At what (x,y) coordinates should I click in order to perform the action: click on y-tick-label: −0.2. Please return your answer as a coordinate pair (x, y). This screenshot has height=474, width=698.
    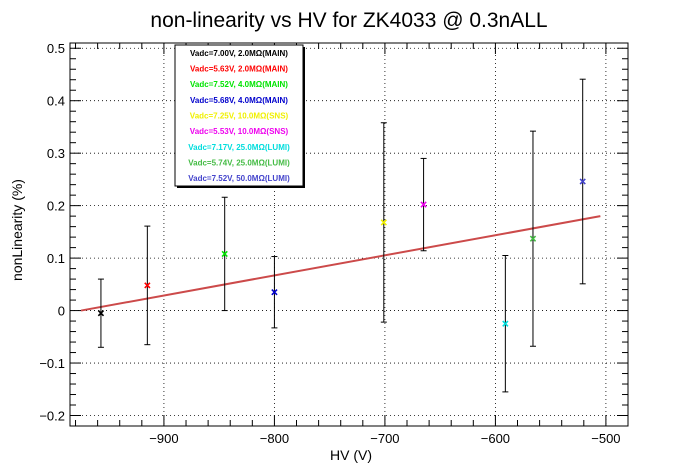
    Looking at the image, I should click on (52, 416).